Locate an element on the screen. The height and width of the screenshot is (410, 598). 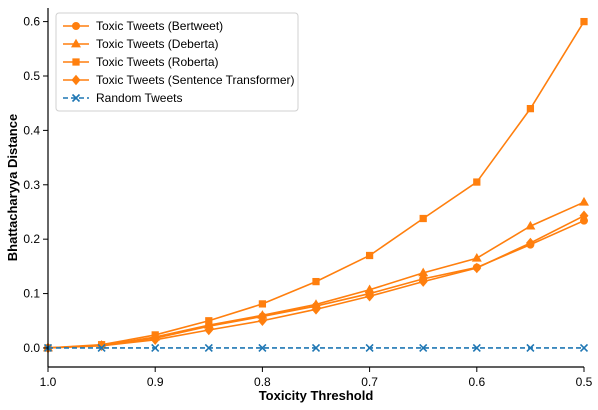
legend-box is located at coordinates (177, 62).